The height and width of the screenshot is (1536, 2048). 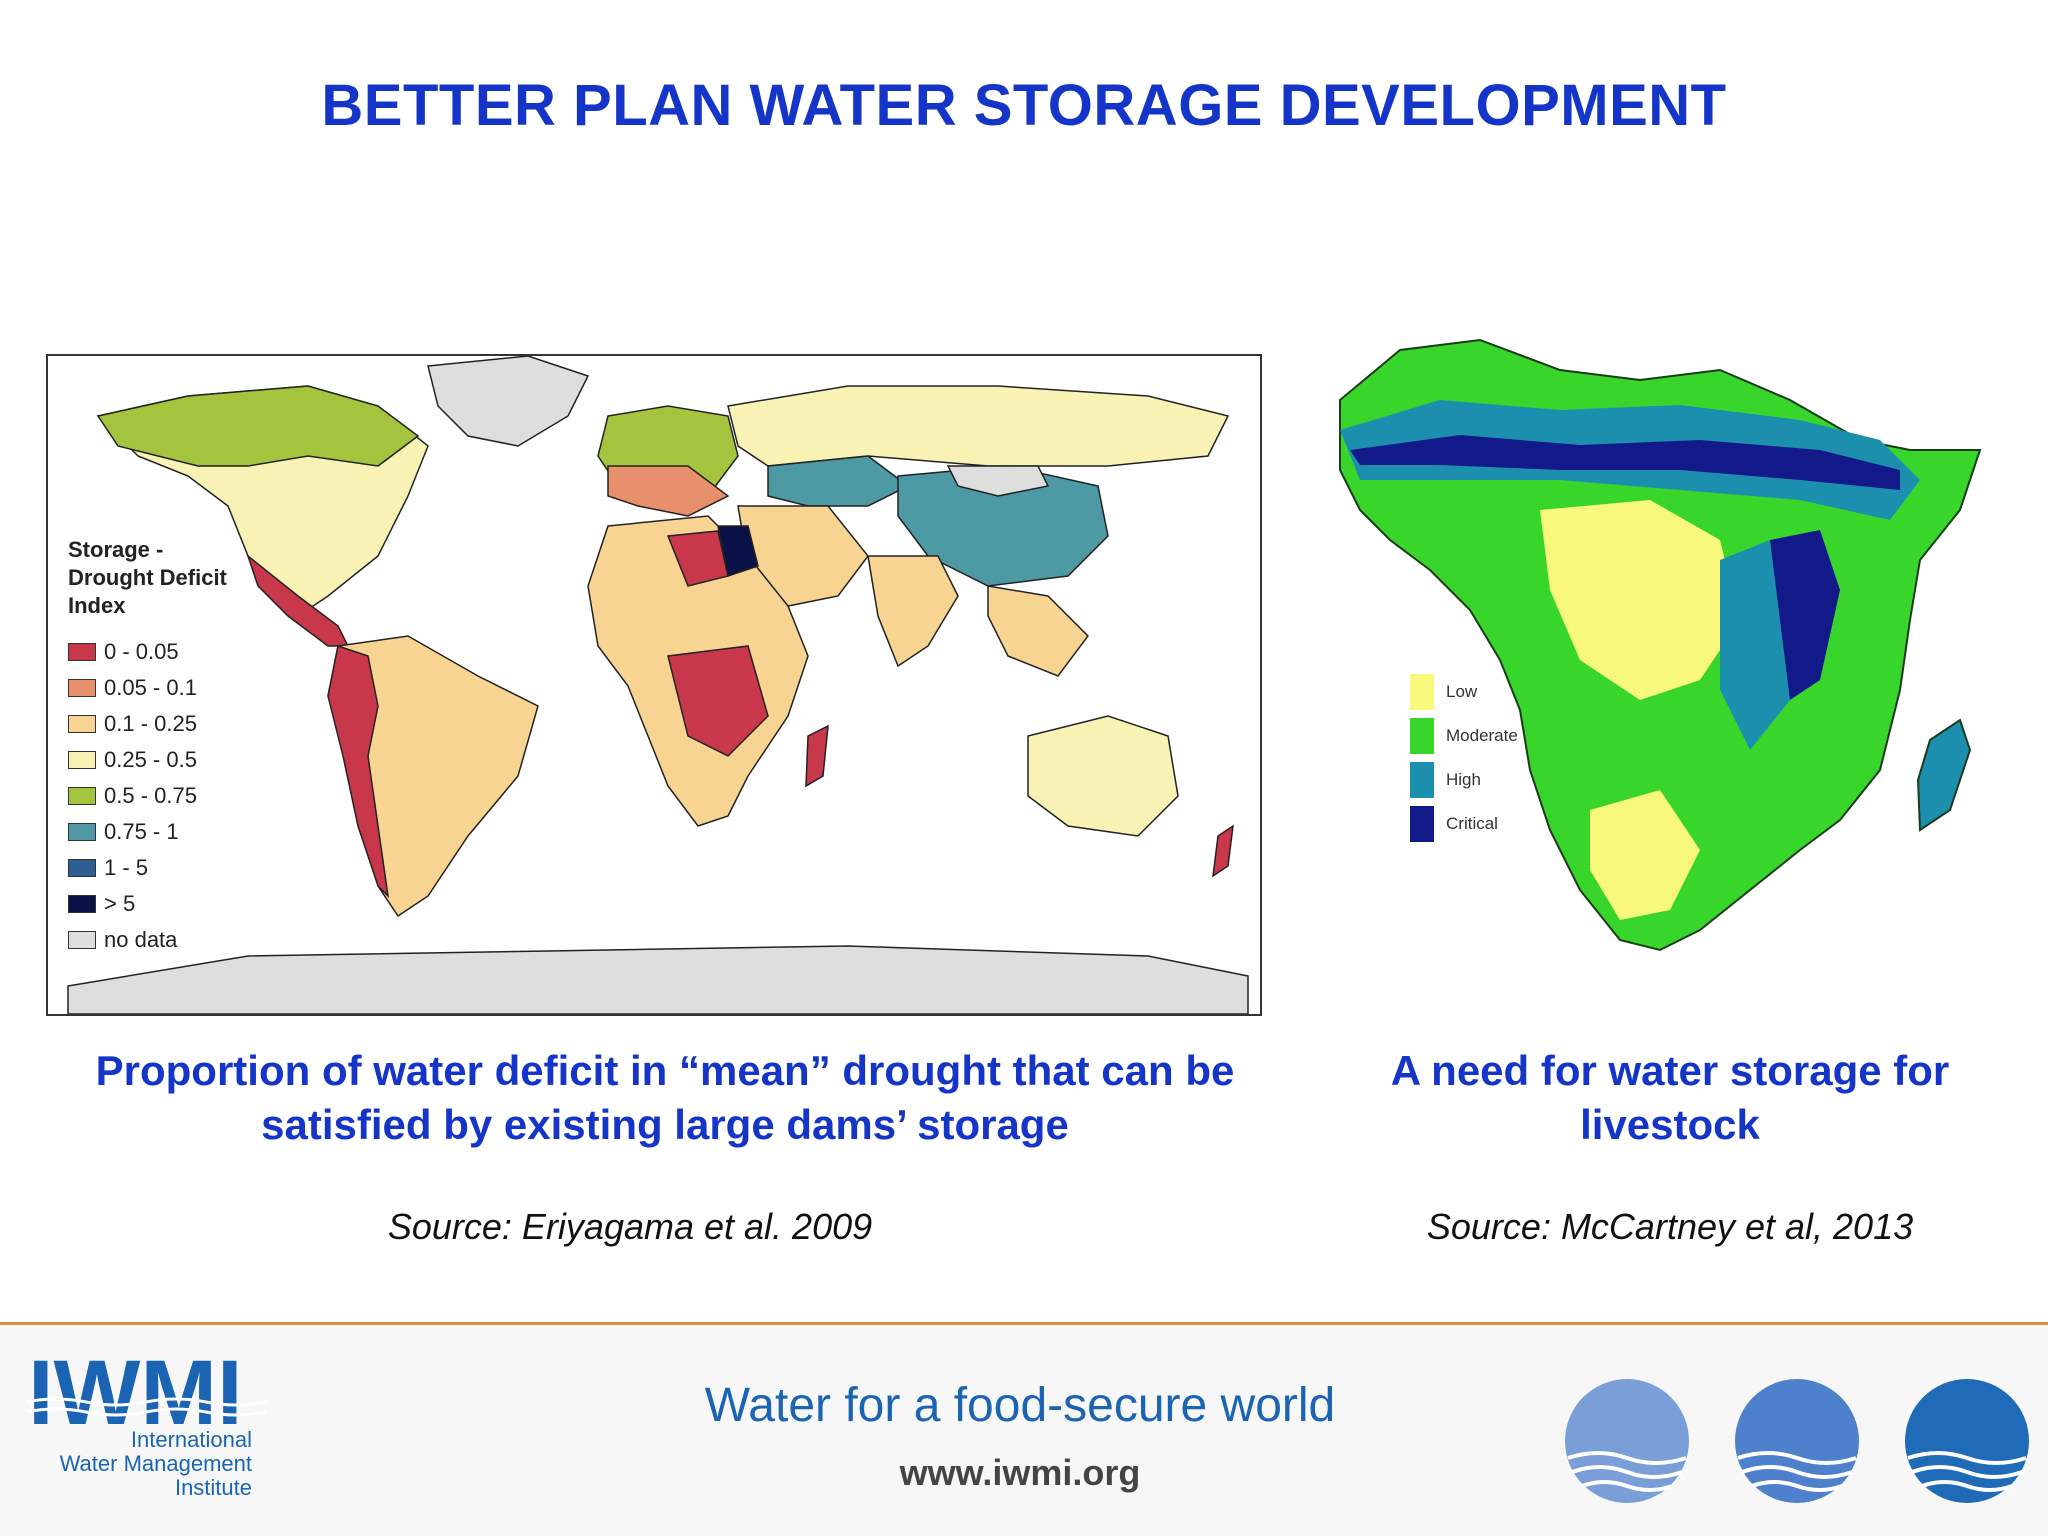 I want to click on legend-label: Moderate, so click(x=1482, y=735).